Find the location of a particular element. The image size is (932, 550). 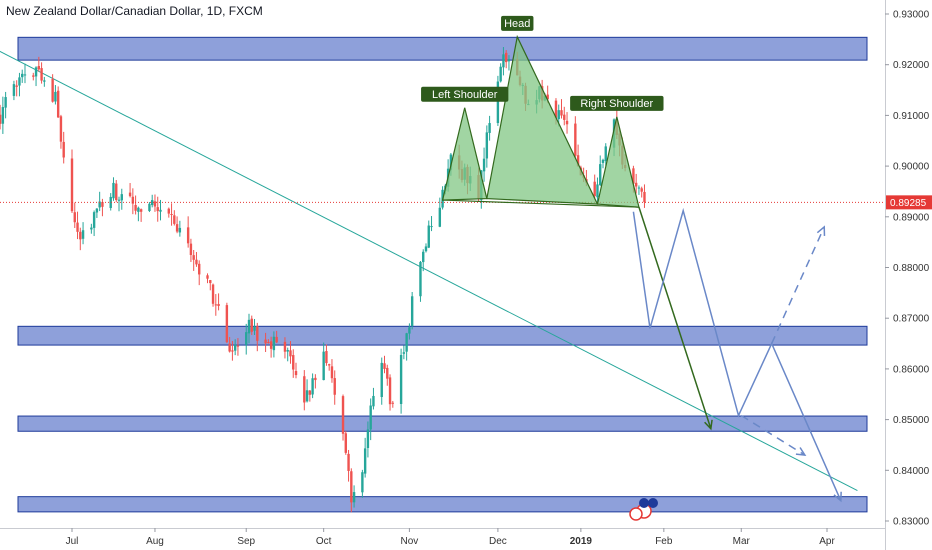

projection-target-line is located at coordinates (675, 317).